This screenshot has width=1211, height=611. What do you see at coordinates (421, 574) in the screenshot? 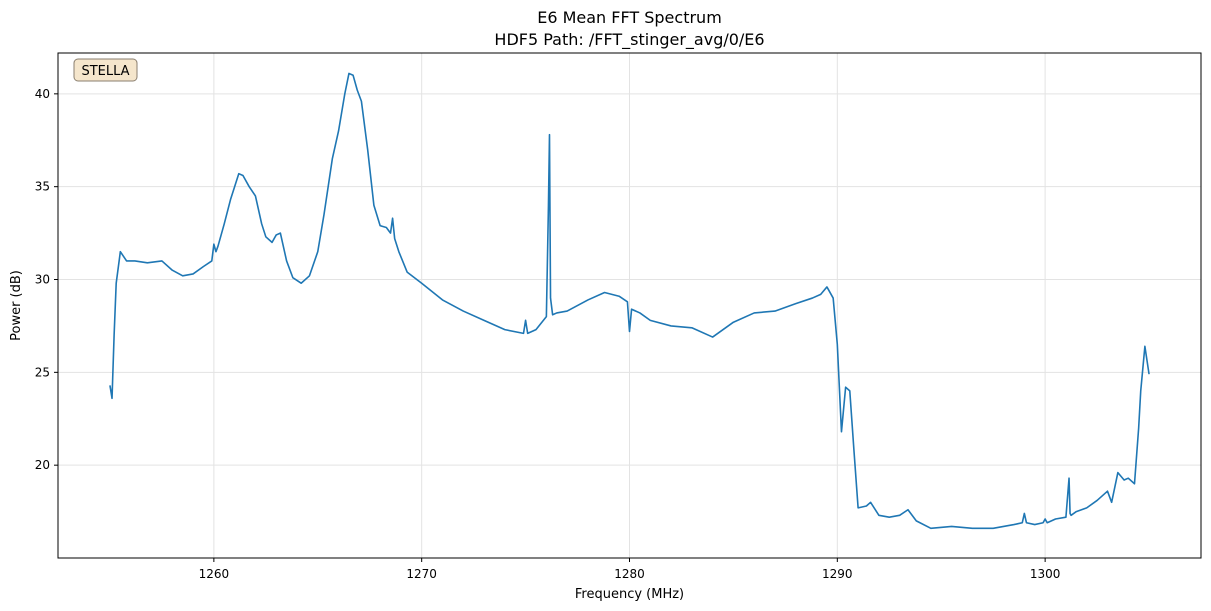
I see `x-tick-label: 1270` at bounding box center [421, 574].